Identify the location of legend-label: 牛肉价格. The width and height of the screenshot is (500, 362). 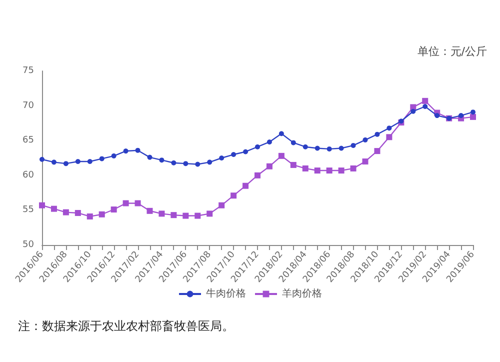
(226, 294).